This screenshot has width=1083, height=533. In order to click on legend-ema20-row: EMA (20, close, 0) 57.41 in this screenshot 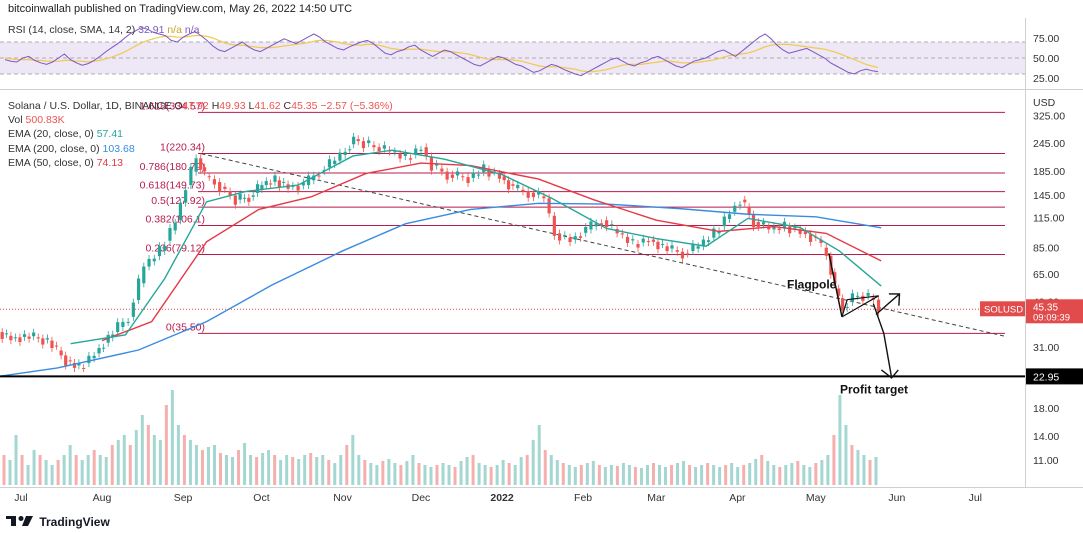, I will do `click(200, 134)`.